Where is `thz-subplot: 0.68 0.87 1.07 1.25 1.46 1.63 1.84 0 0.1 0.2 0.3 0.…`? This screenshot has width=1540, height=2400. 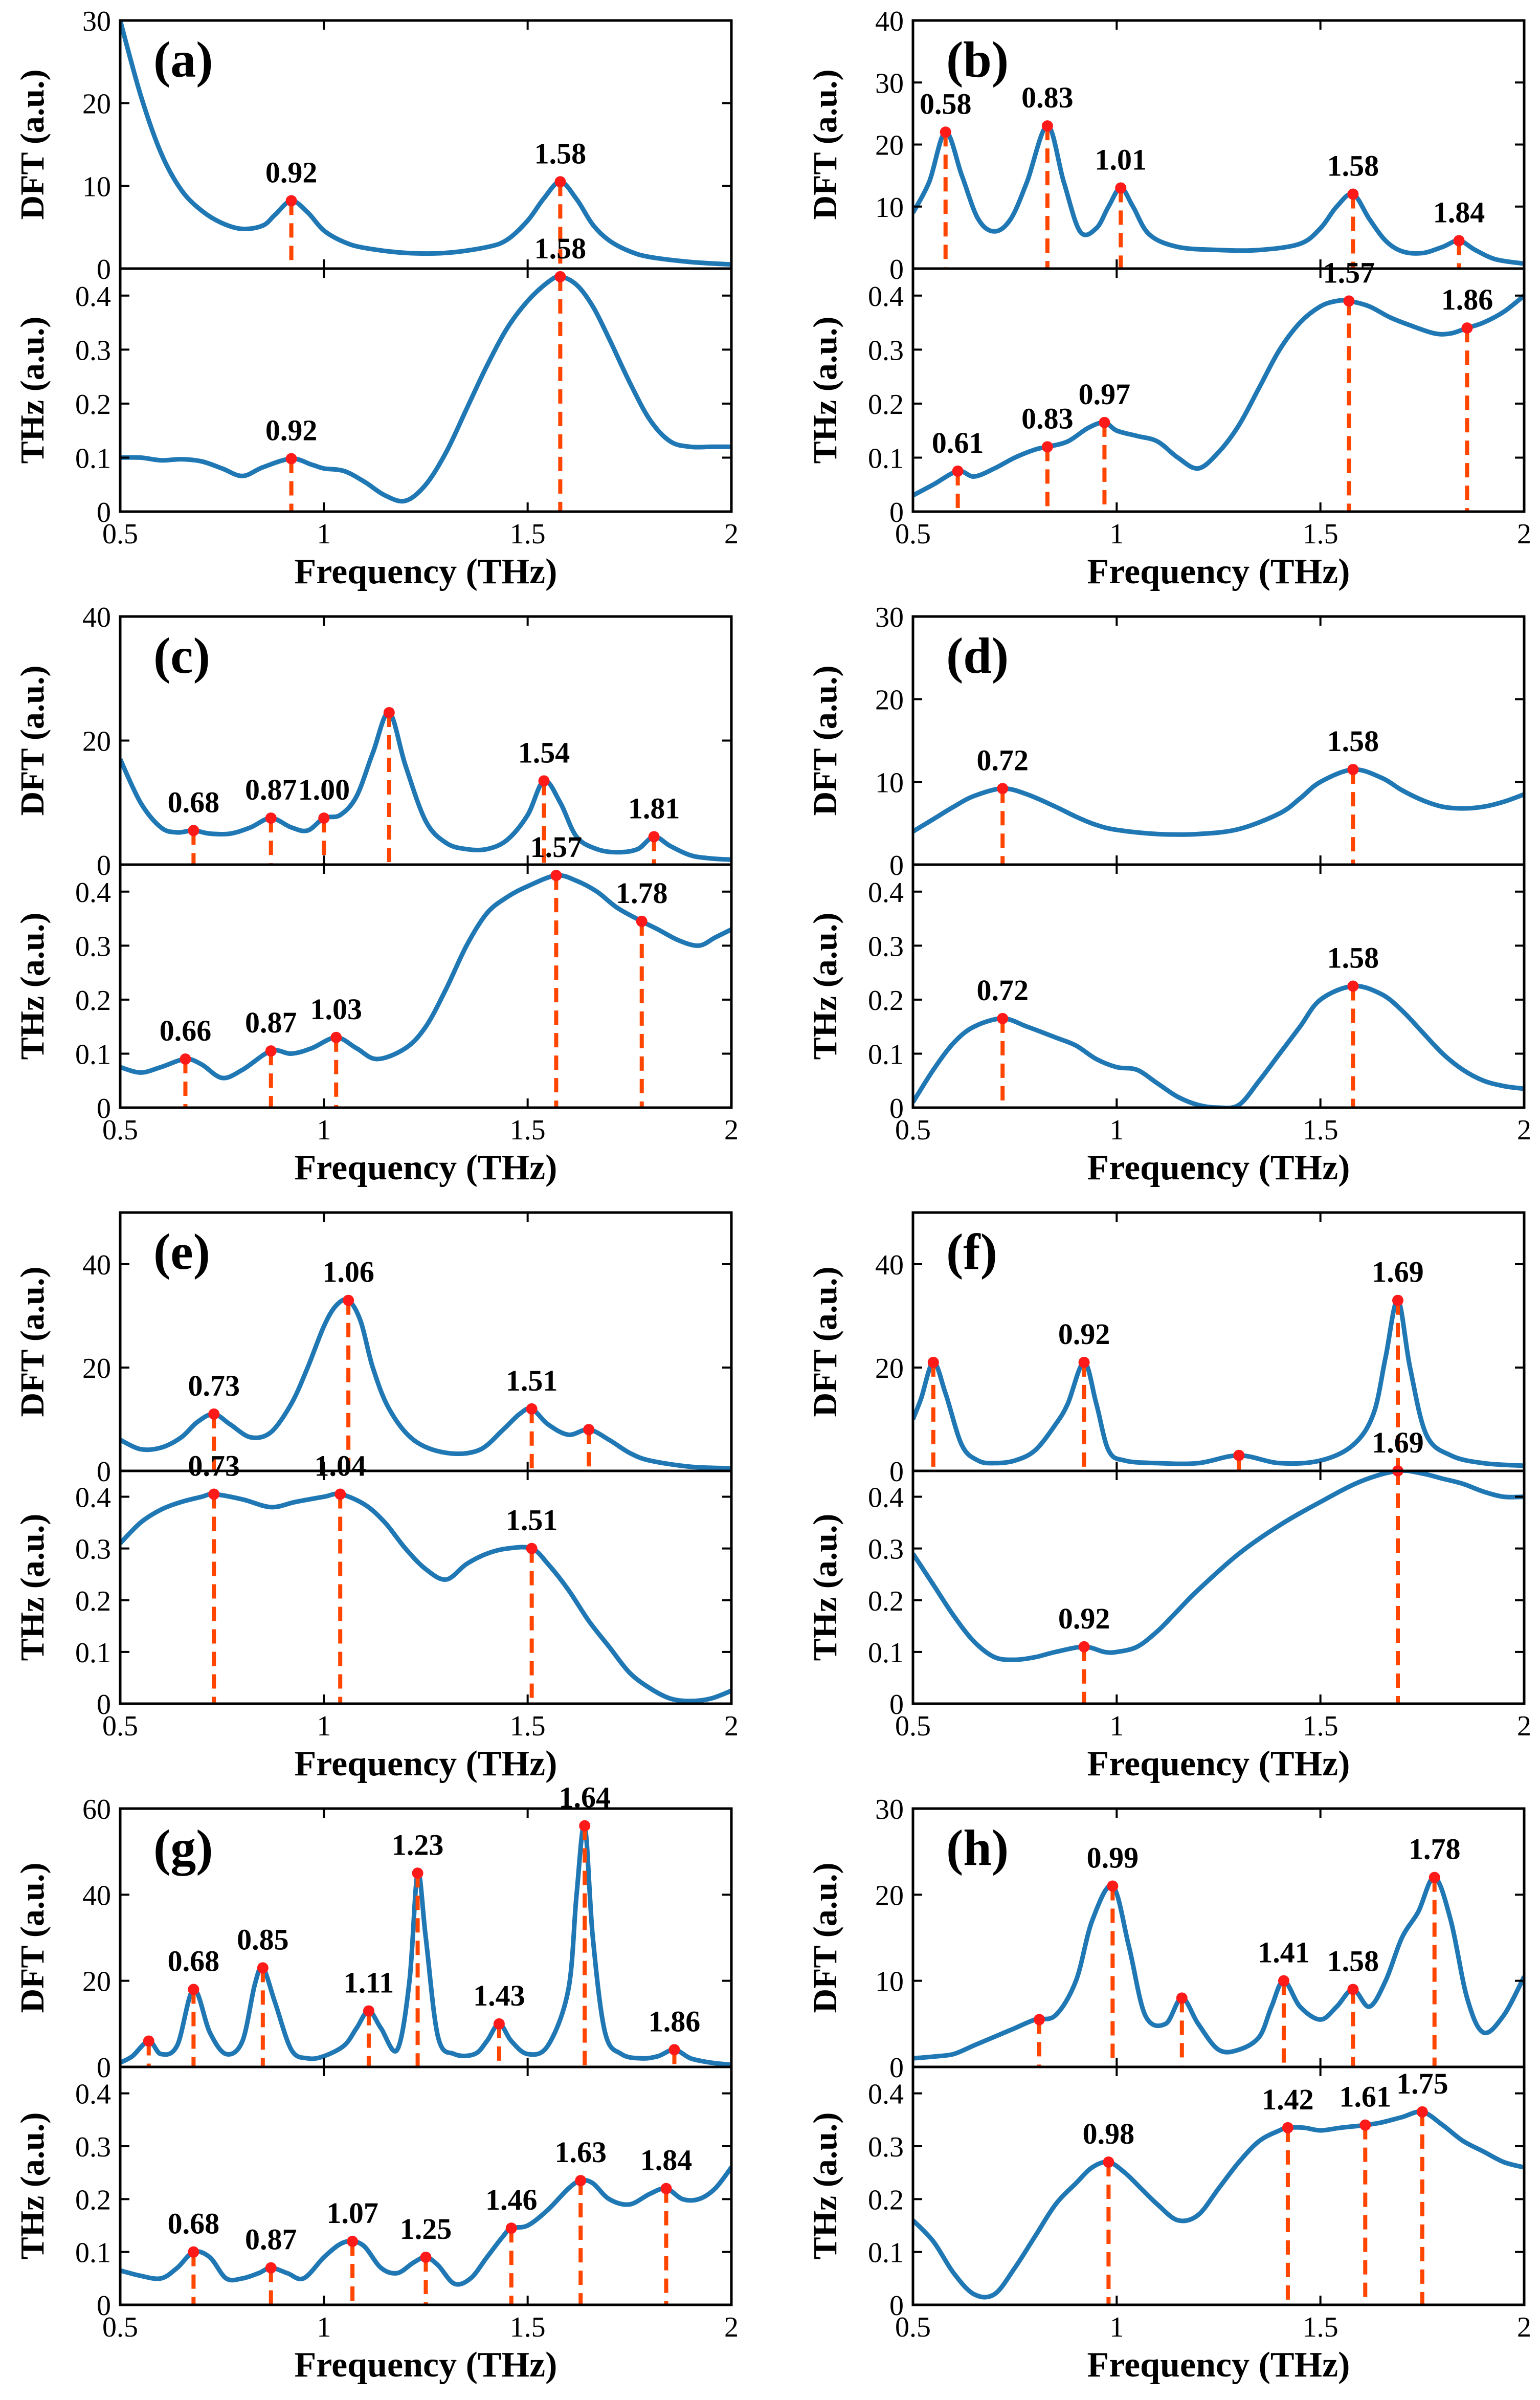 thz-subplot: 0.68 0.87 1.07 1.25 1.46 1.63 1.84 0 0.1 0.2 0.3 0.… is located at coordinates (373, 2194).